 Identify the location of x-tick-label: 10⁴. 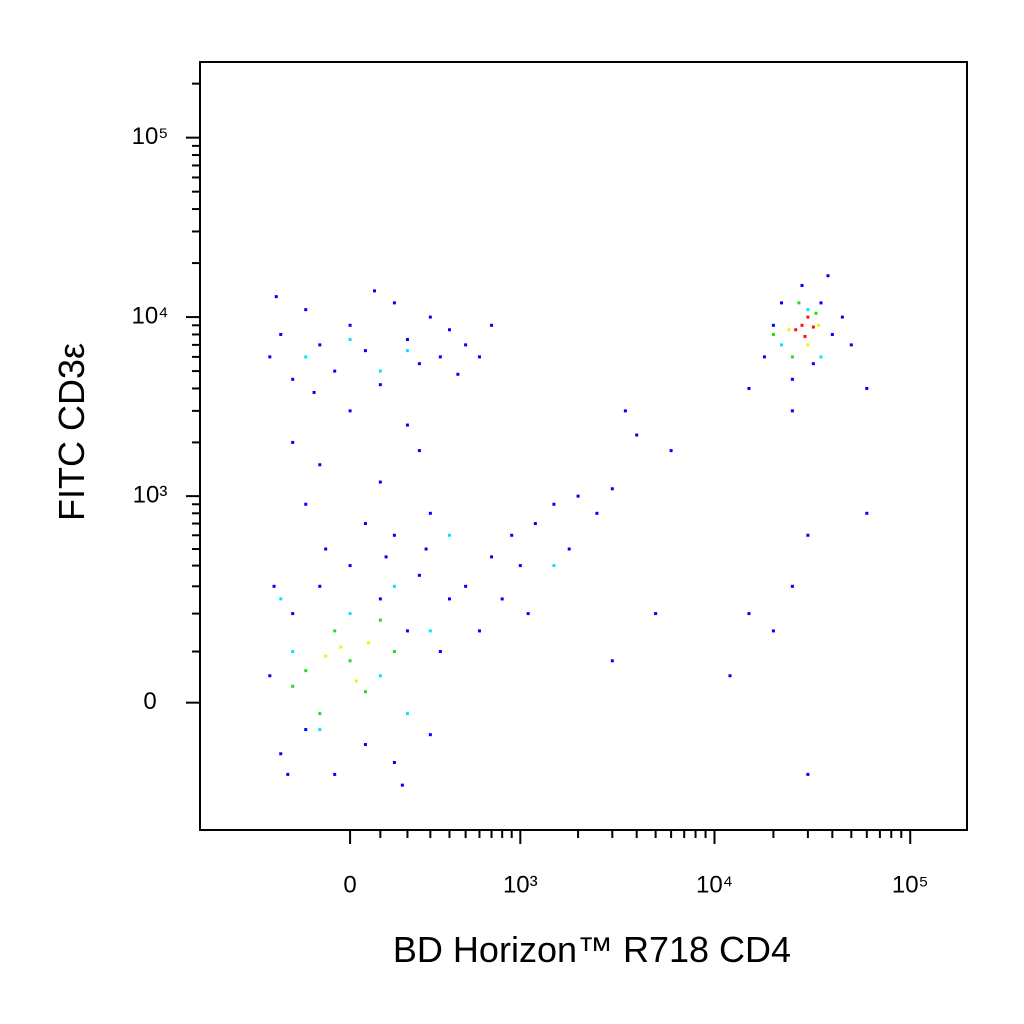
(714, 884).